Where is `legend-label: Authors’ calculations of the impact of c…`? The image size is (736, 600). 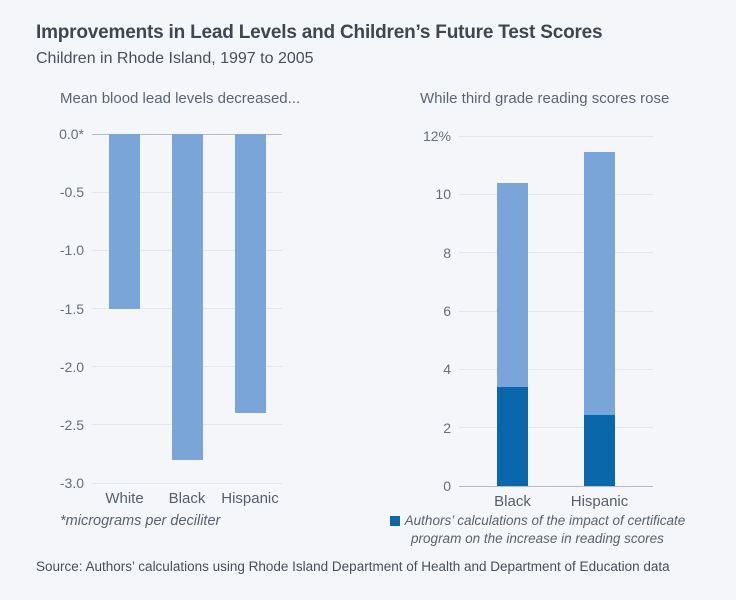
legend-label: Authors’ calculations of the impact of c… is located at coordinates (545, 529).